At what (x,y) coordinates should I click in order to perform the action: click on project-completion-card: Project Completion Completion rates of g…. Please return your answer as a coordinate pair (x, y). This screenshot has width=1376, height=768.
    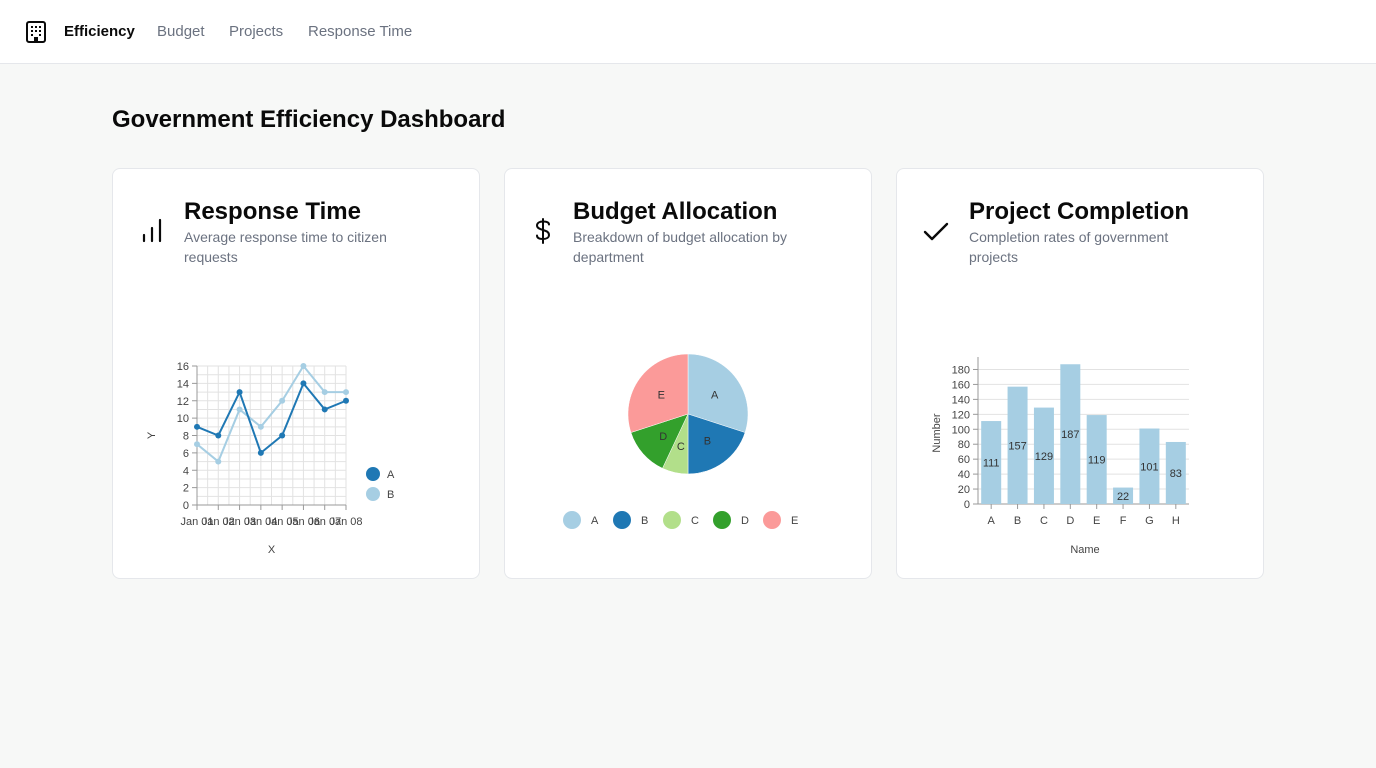
    Looking at the image, I should click on (1080, 373).